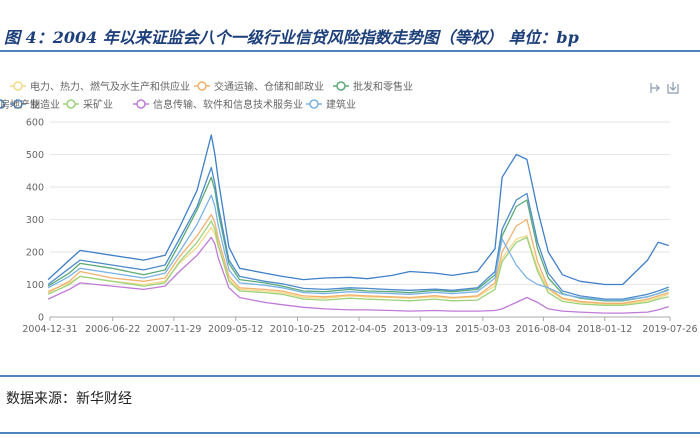 This screenshot has height=438, width=700. What do you see at coordinates (604, 329) in the screenshot?
I see `x-tick-label: 2018-01-12` at bounding box center [604, 329].